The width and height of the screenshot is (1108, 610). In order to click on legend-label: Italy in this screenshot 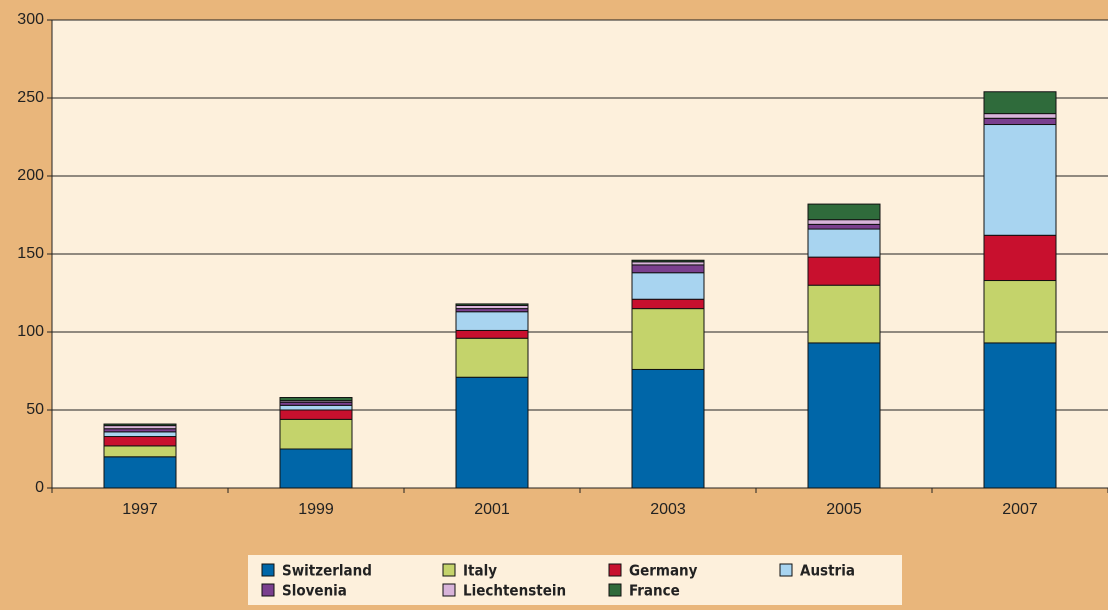, I will do `click(480, 571)`.